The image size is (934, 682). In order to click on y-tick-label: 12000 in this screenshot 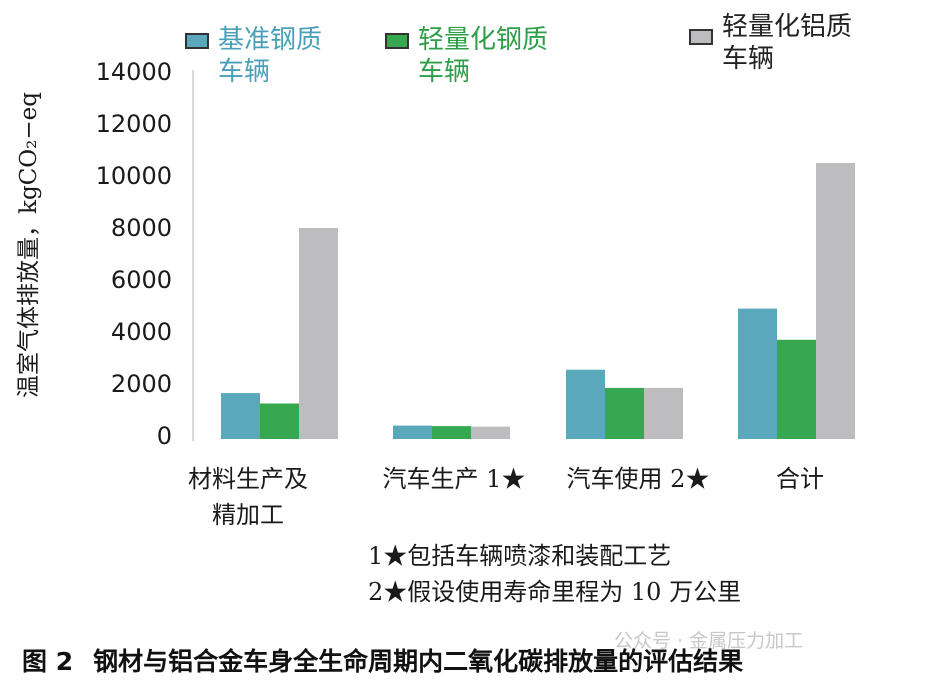, I will do `click(134, 124)`.